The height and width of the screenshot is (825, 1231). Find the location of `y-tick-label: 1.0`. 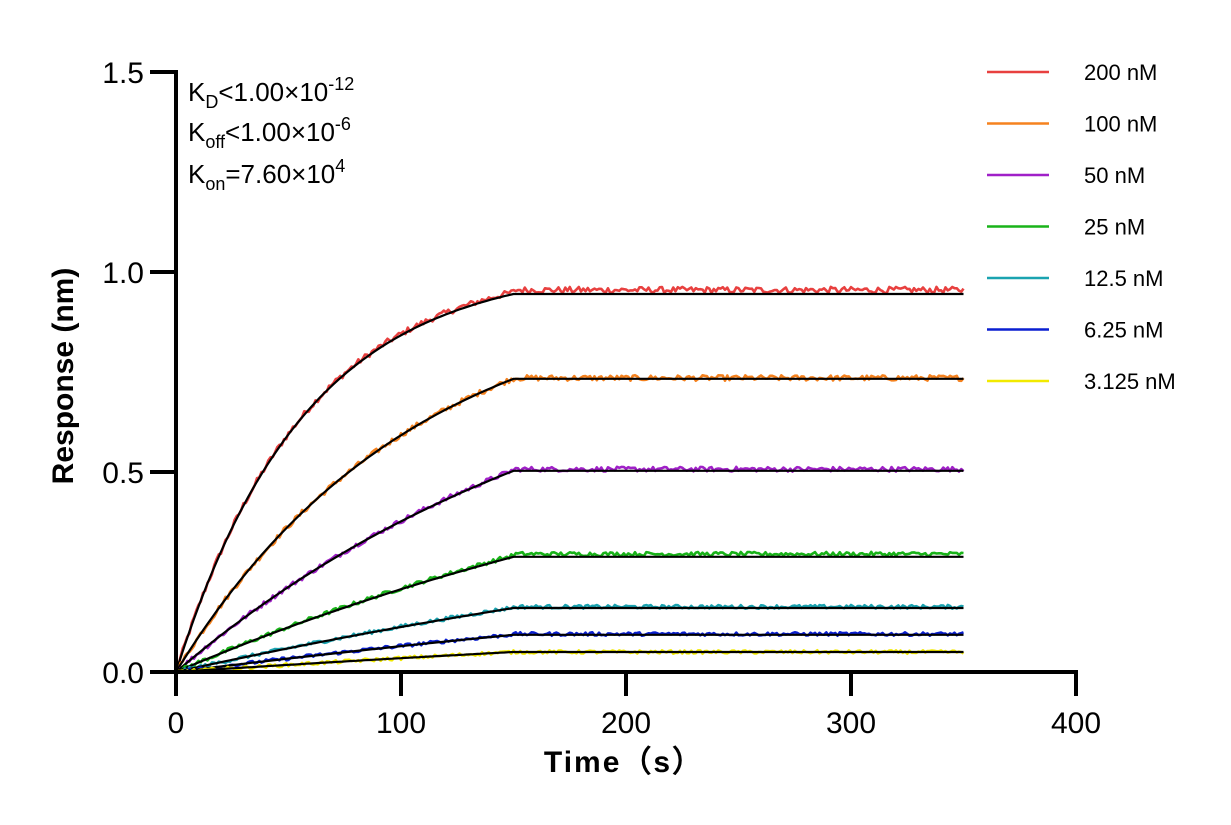

y-tick-label: 1.0 is located at coordinates (123, 273).